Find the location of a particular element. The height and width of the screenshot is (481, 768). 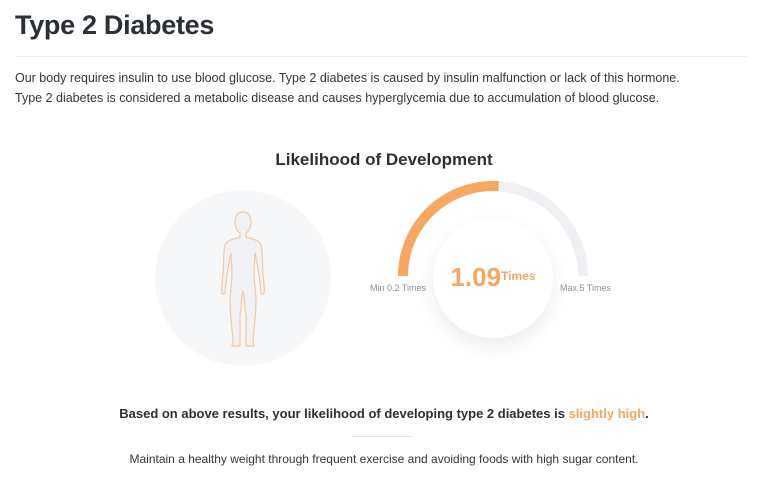

value-number: 1.09 is located at coordinates (476, 277).